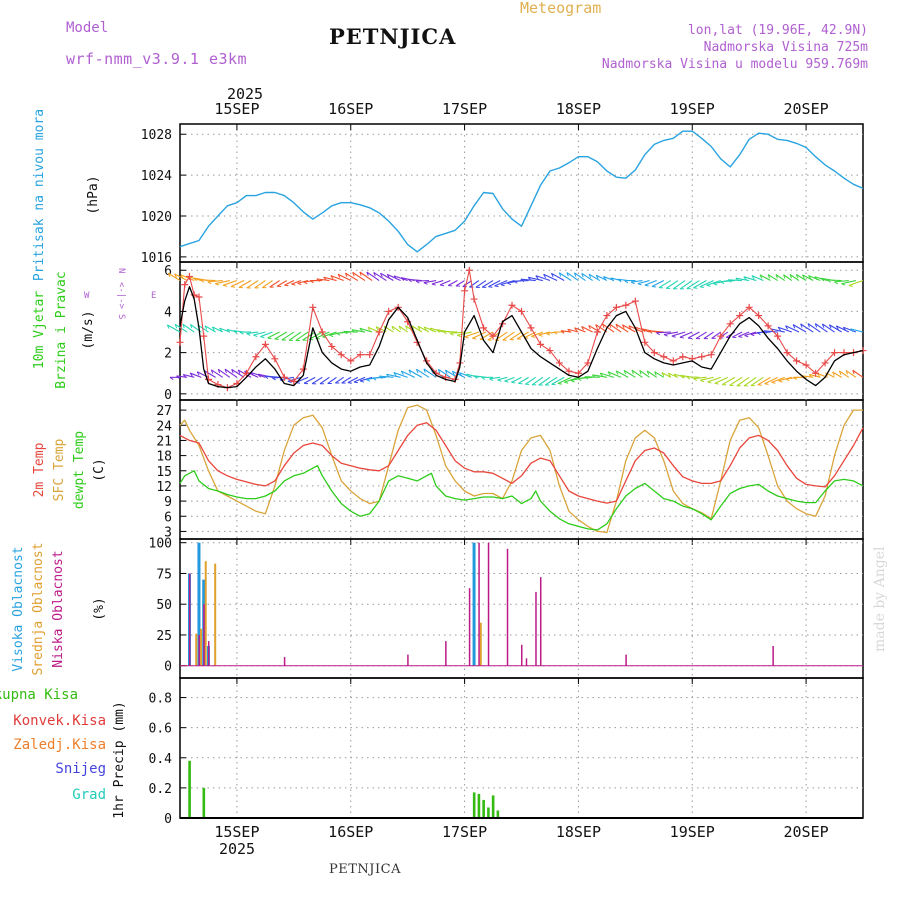  What do you see at coordinates (156, 258) in the screenshot?
I see `pressure-tick-label: 1016` at bounding box center [156, 258].